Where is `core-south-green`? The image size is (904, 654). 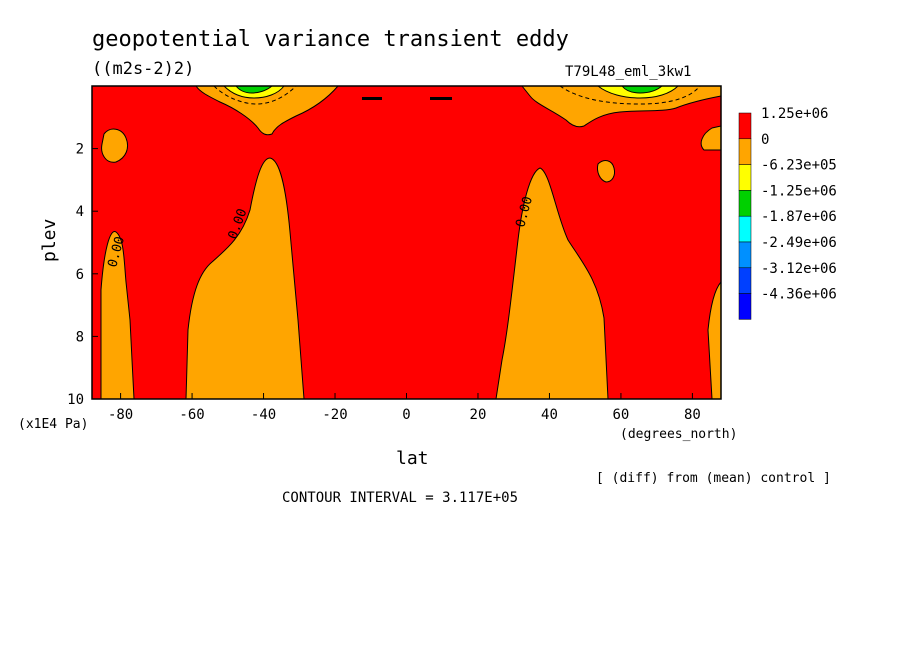
core-south-green is located at coordinates (254, 89).